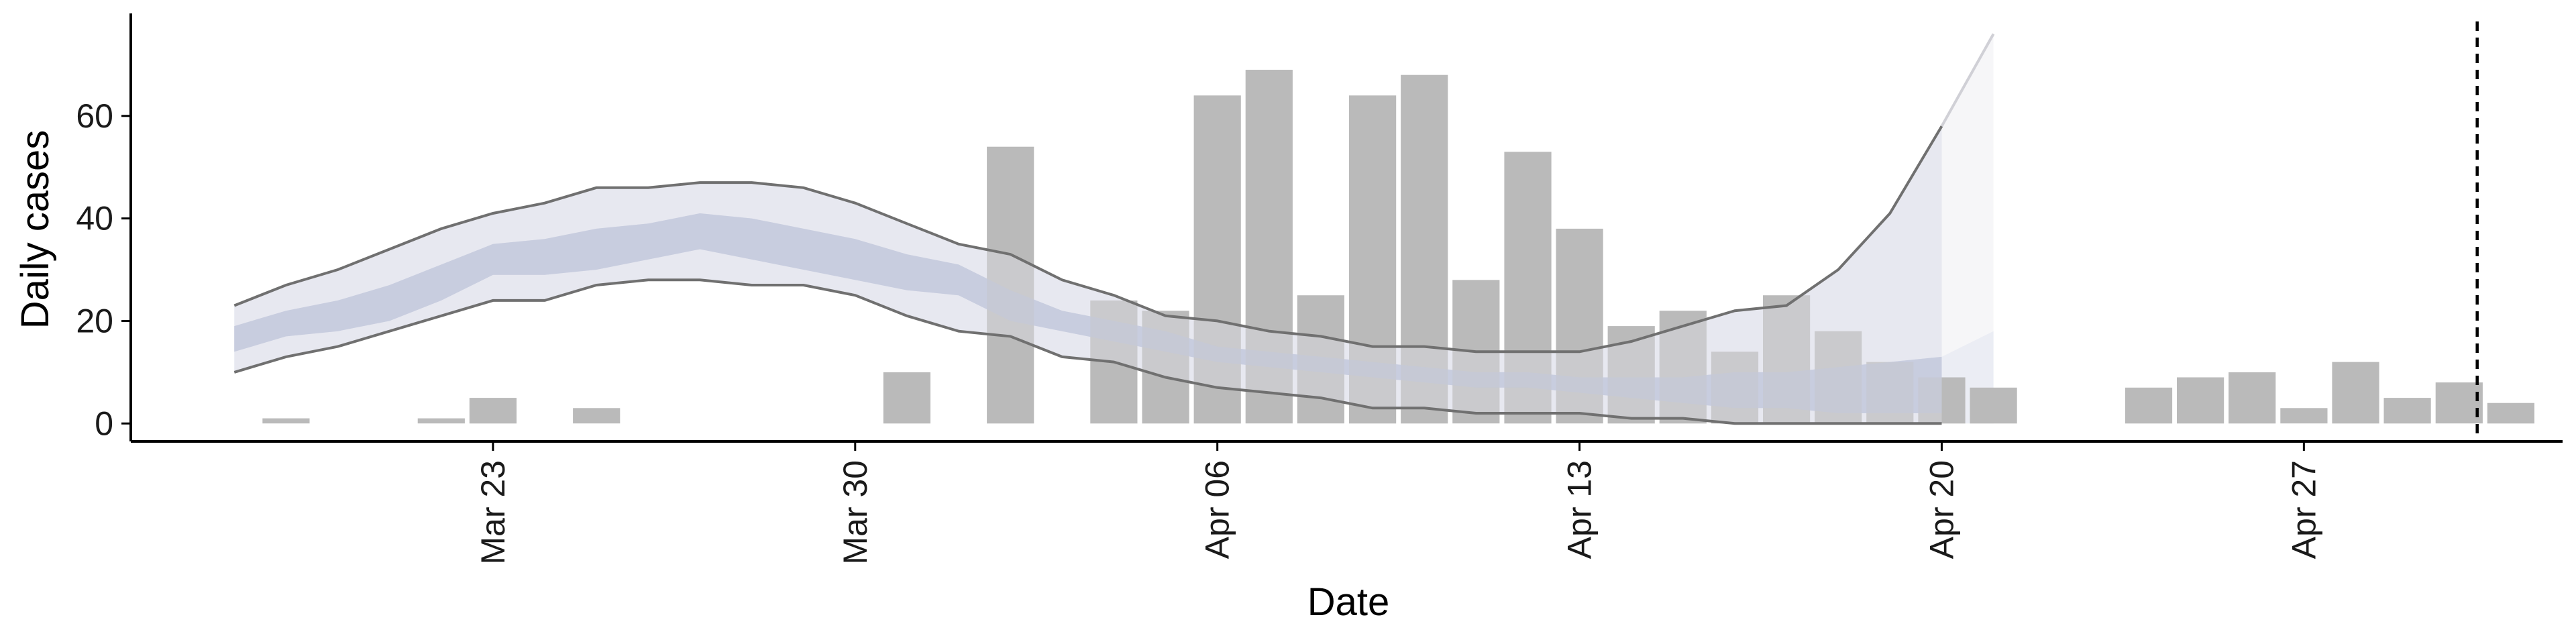 The image size is (2576, 644). What do you see at coordinates (1967, 80) in the screenshot?
I see `projection-upper-line` at bounding box center [1967, 80].